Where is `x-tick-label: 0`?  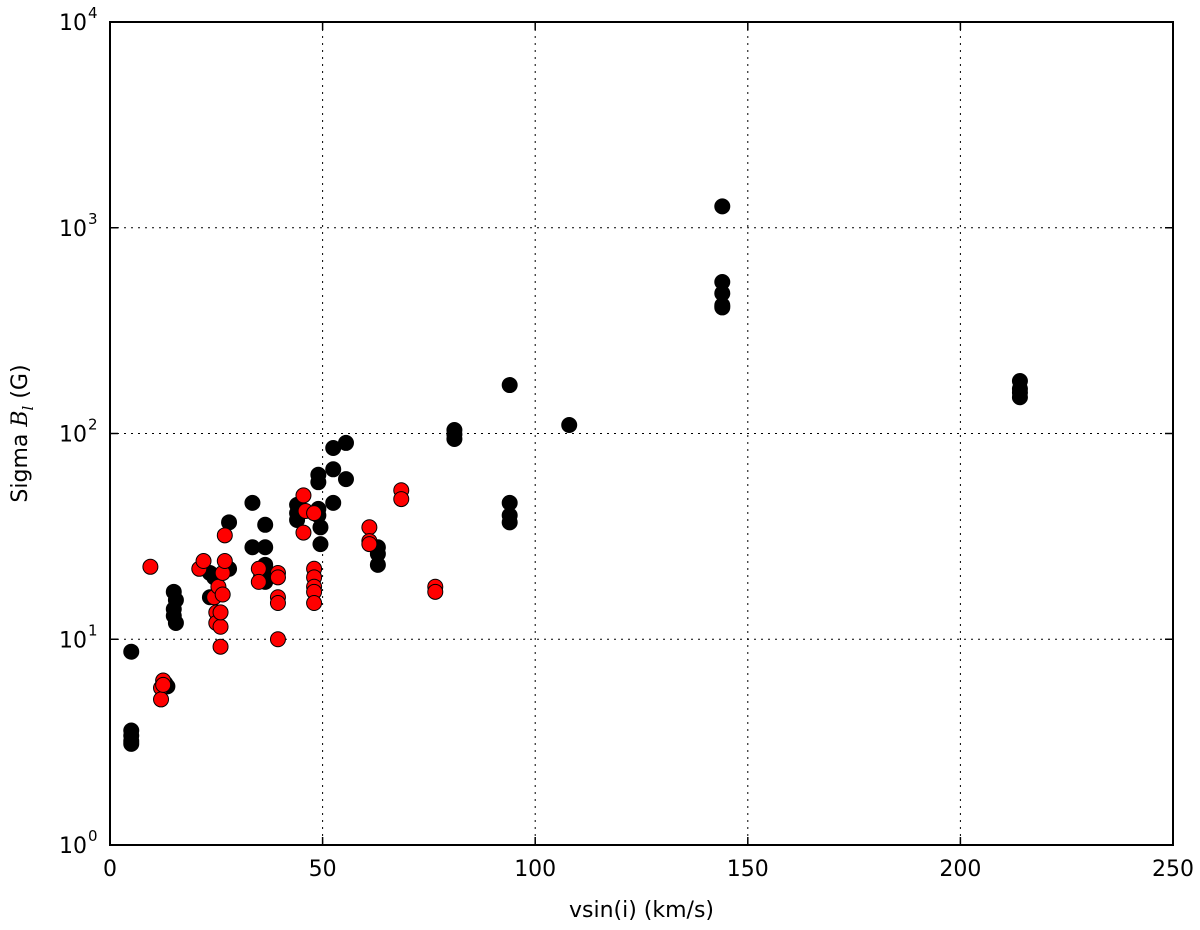
x-tick-label: 0 is located at coordinates (110, 869).